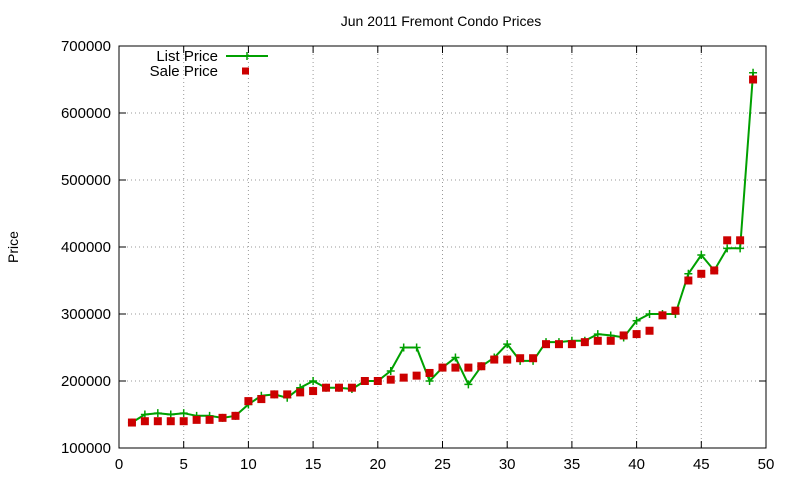 The width and height of the screenshot is (800, 480). Describe the element at coordinates (86, 381) in the screenshot. I see `y-tick-label: 200000` at that location.